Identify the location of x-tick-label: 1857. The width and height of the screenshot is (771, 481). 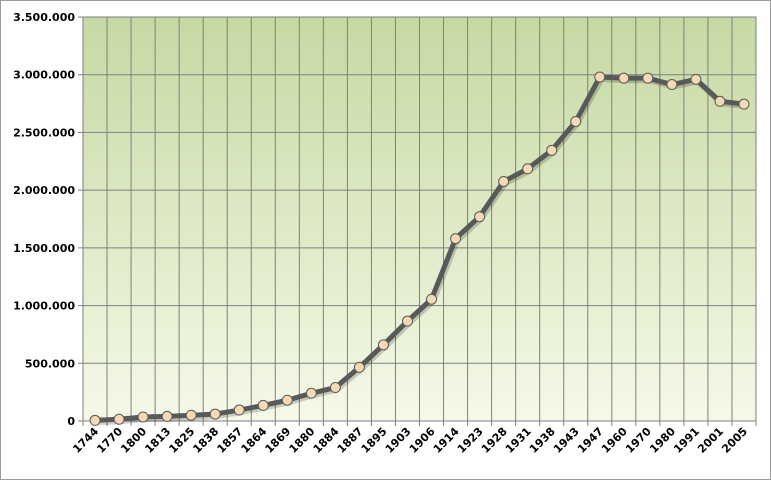
(230, 440).